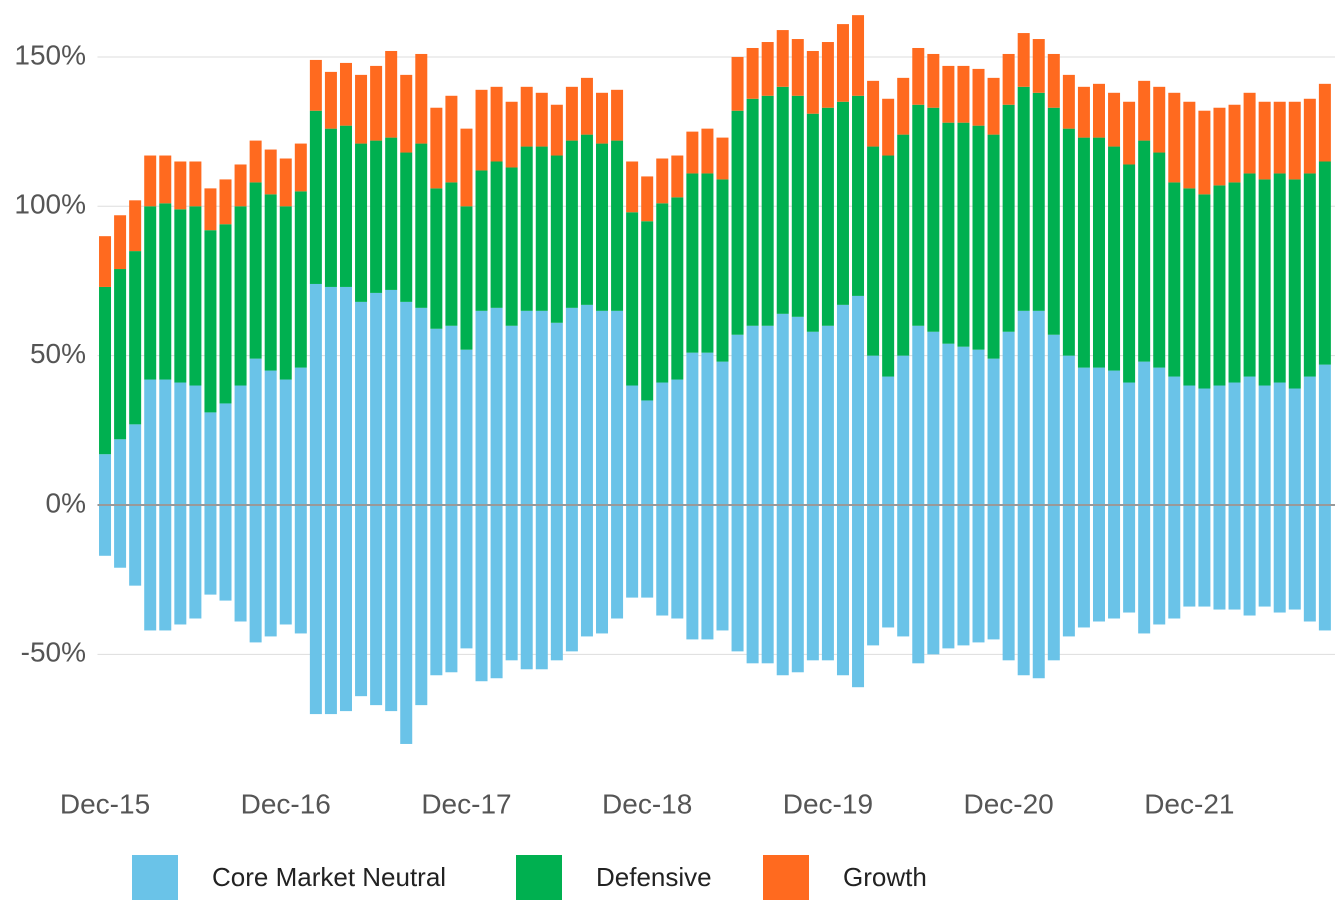 The width and height of the screenshot is (1339, 914). Describe the element at coordinates (828, 803) in the screenshot. I see `x-tick-label: Dec-19` at that location.